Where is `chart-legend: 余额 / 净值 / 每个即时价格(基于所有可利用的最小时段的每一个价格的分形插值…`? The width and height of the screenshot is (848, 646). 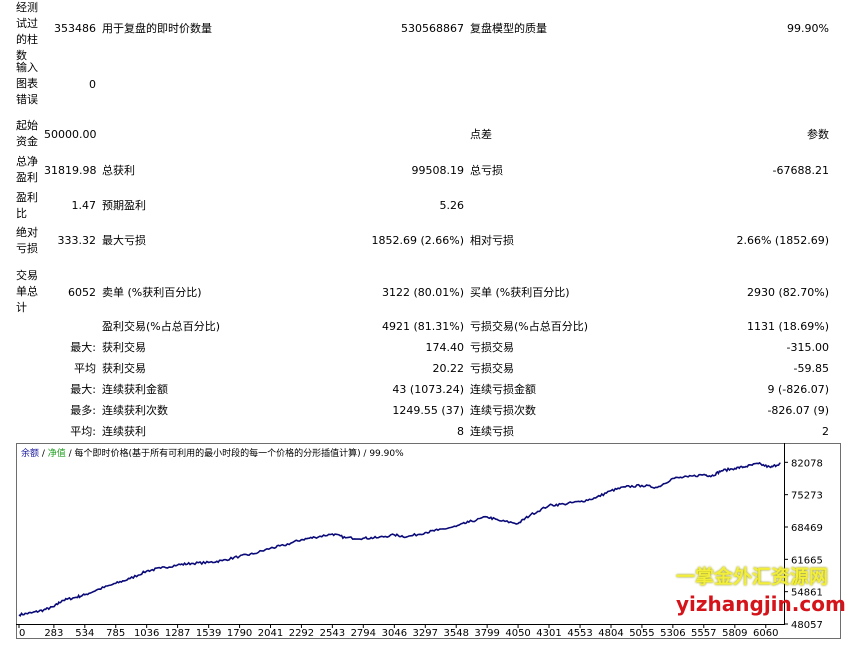 chart-legend: 余额 / 净值 / 每个即时价格(基于所有可利用的最小时段的每一个价格的分形插值… is located at coordinates (212, 453).